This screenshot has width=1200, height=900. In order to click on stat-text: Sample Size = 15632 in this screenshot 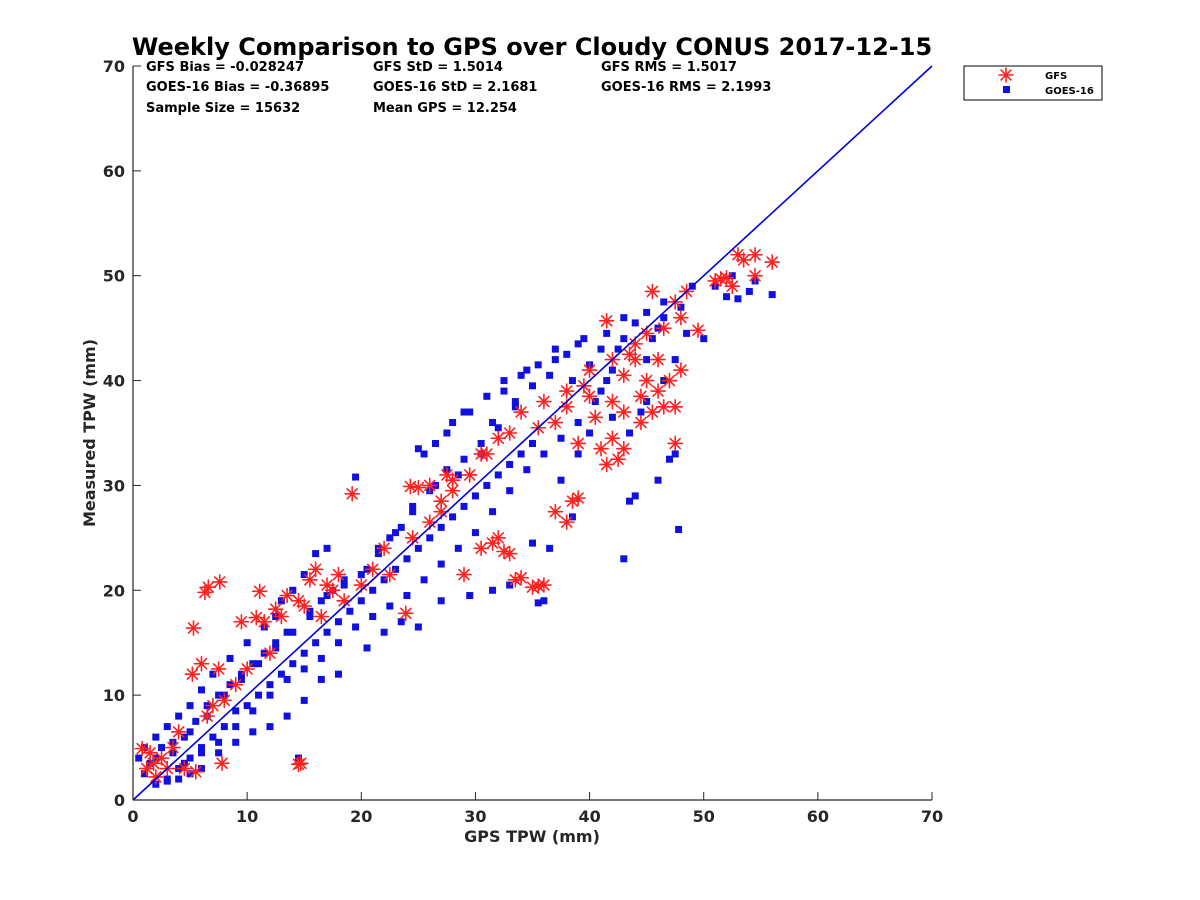, I will do `click(223, 108)`.